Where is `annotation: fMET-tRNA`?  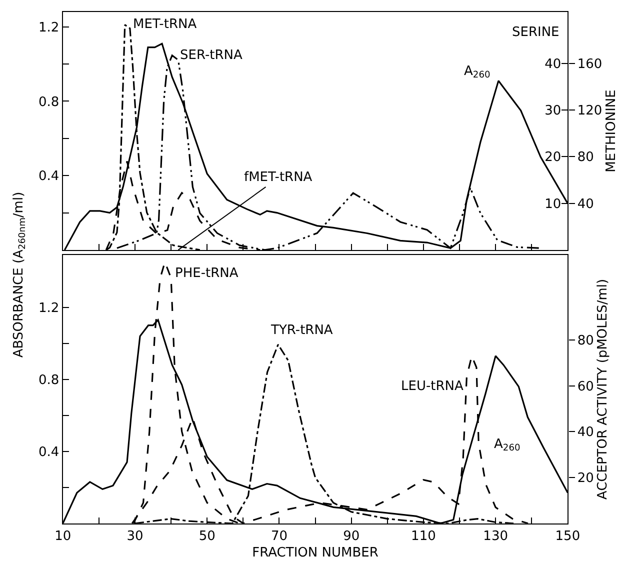
annotation: fMET-tRNA is located at coordinates (278, 177).